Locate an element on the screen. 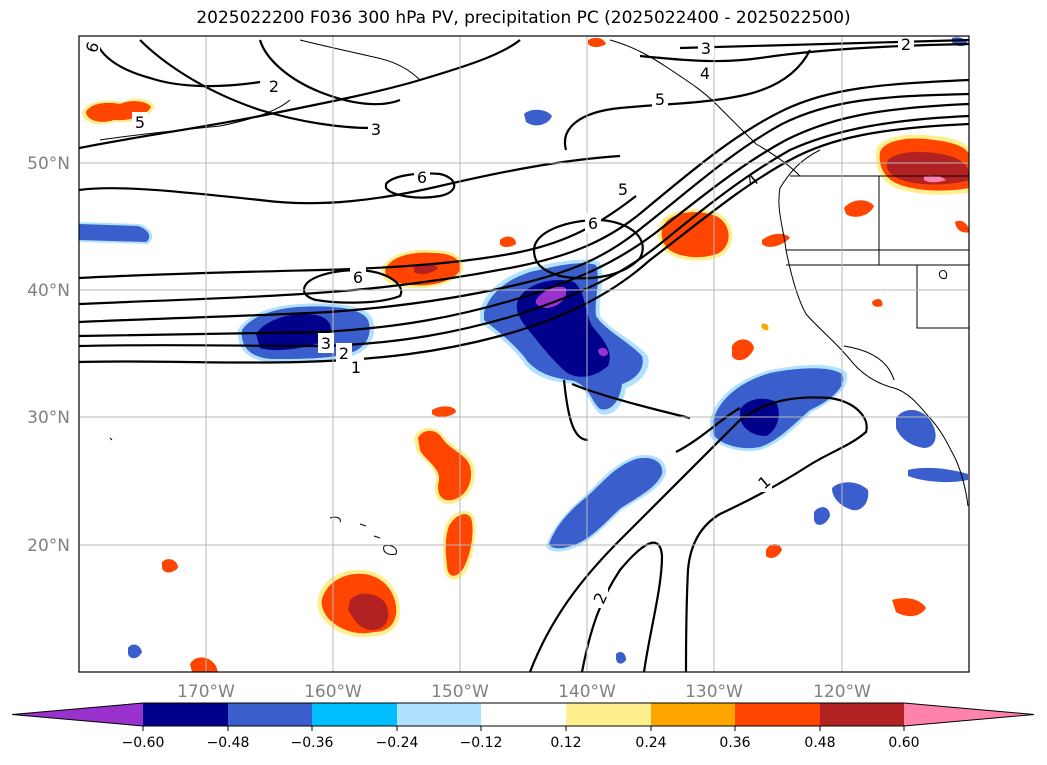 This screenshot has width=1047, height=765. colorbar-swatches is located at coordinates (523, 714).